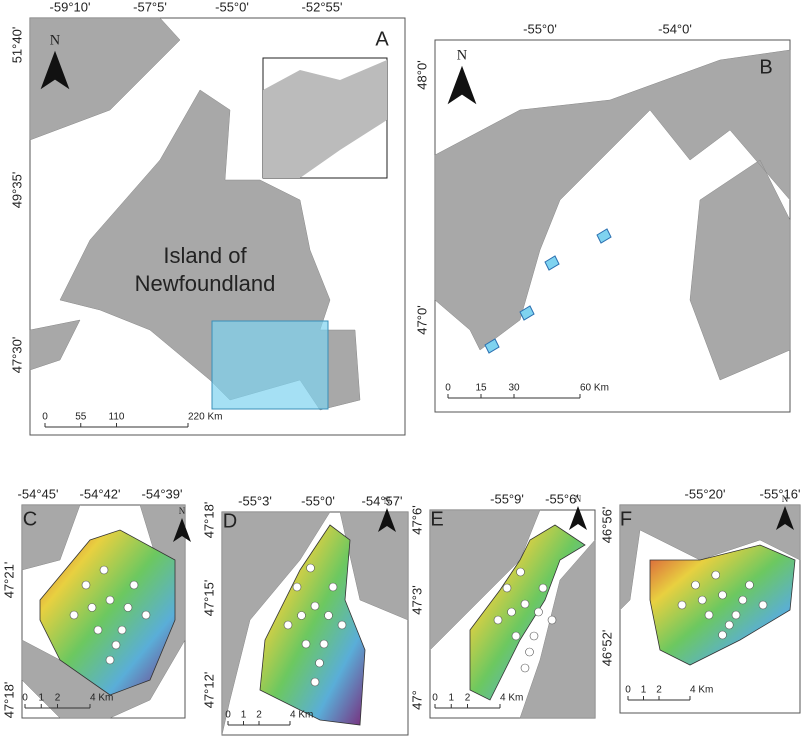 The width and height of the screenshot is (809, 742). I want to click on latitude-label: 47°21', so click(8, 580).